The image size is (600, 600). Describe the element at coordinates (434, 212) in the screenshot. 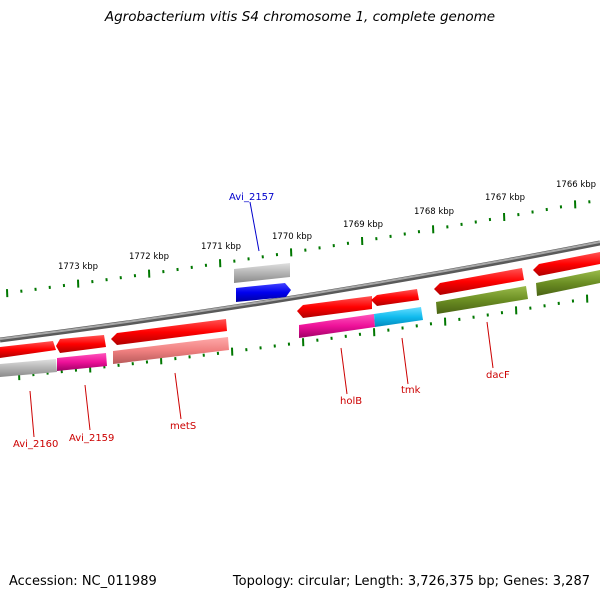

I see `ruler-label: 1768 kbp` at that location.